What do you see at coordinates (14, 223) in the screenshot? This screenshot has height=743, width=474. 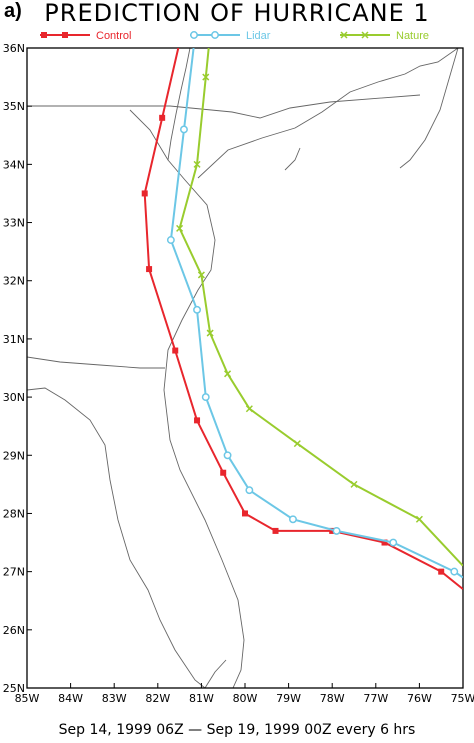 I see `y-tick-label: 33N` at bounding box center [14, 223].